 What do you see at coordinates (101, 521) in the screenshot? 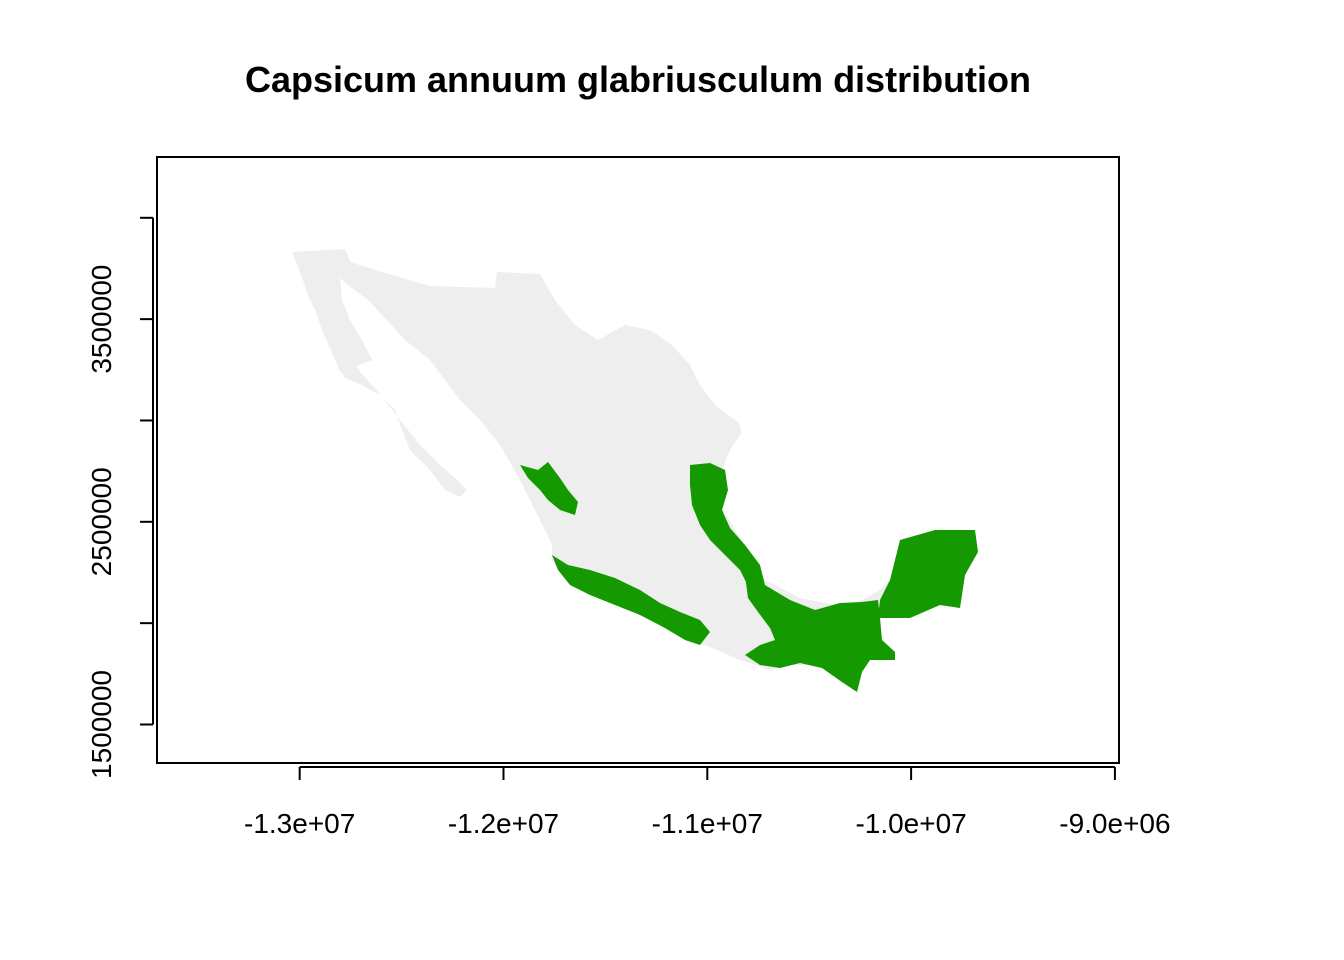
I see `y-tick-label: 2500000` at bounding box center [101, 521].